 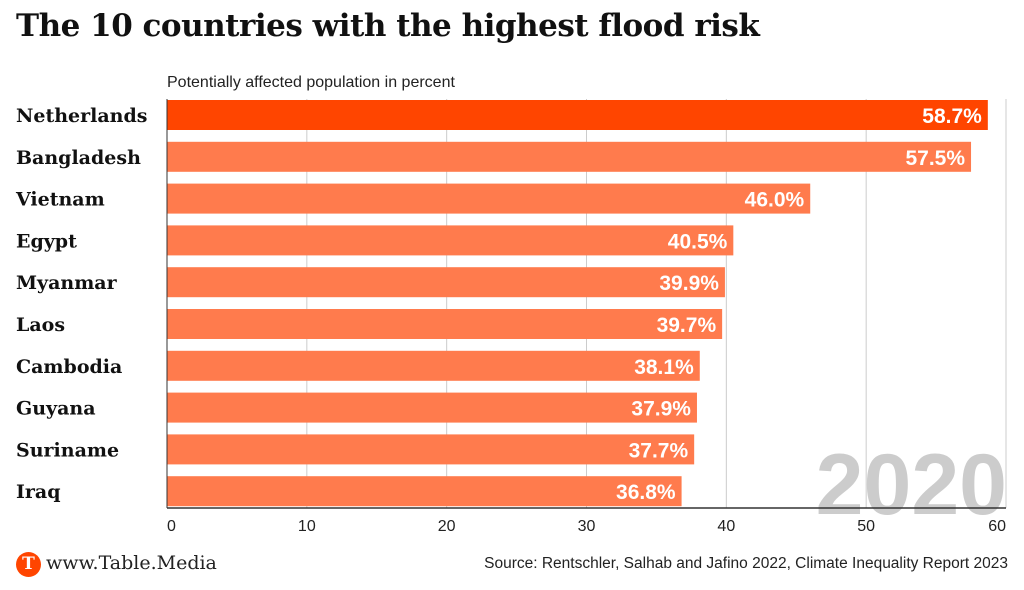 I want to click on category-label: Laos, so click(x=40, y=325).